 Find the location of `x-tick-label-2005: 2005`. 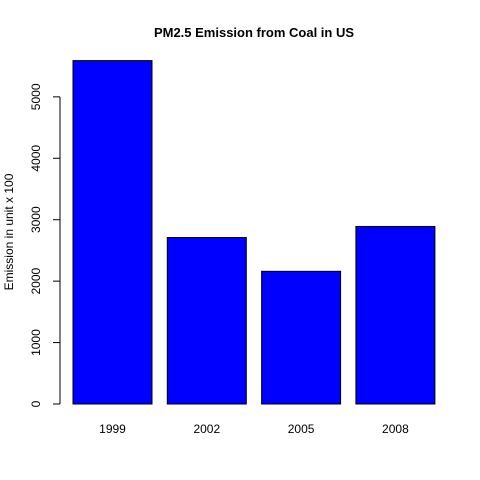

x-tick-label-2005: 2005 is located at coordinates (301, 429).